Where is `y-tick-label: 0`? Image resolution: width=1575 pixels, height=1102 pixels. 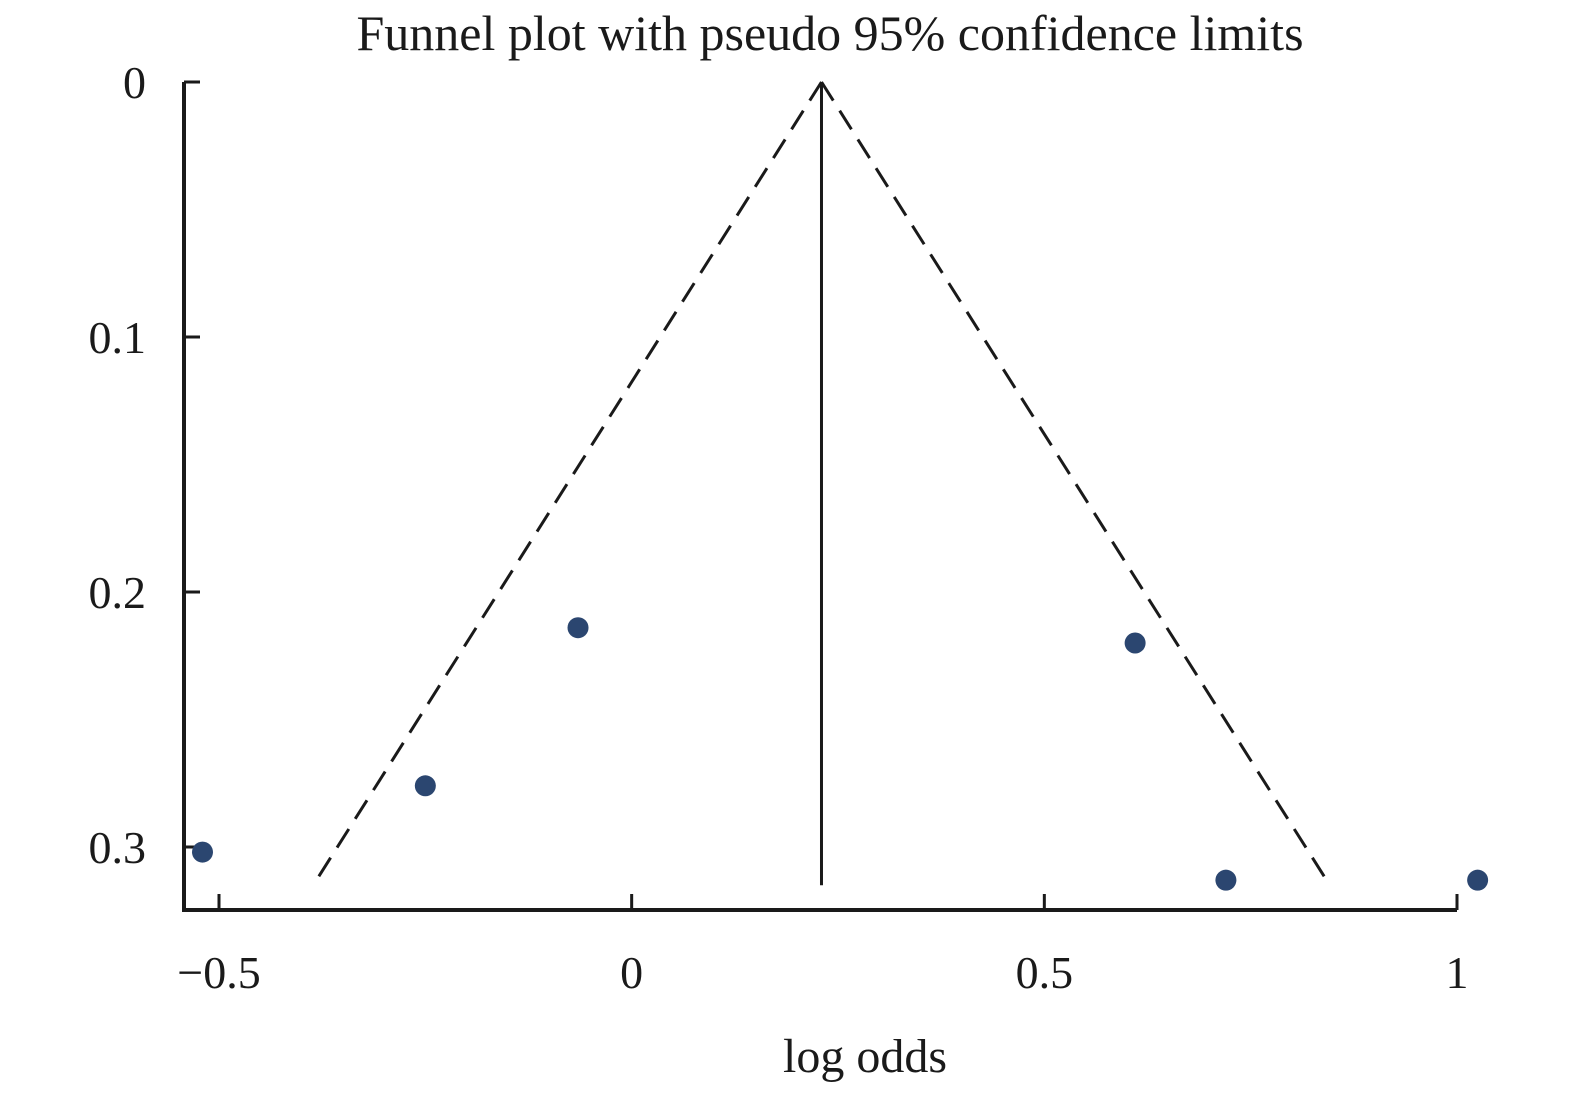 y-tick-label: 0 is located at coordinates (134, 82).